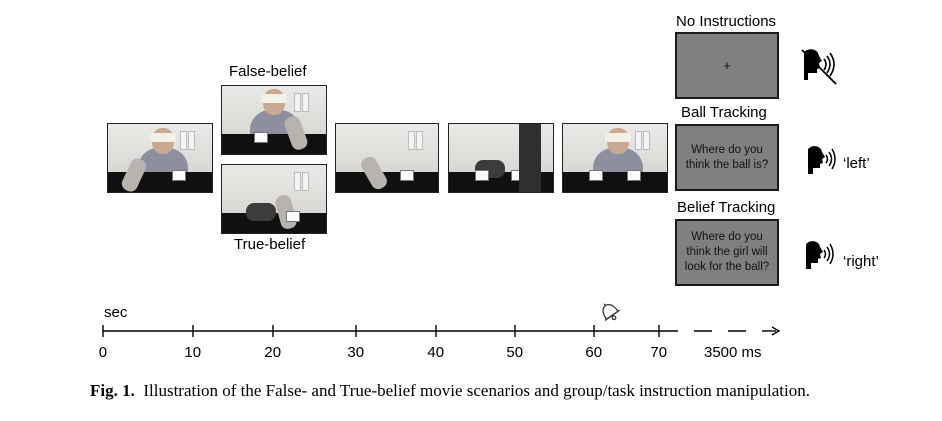 The height and width of the screenshot is (421, 942). Describe the element at coordinates (733, 352) in the screenshot. I see `timeline-tail-label: 3500 ms` at that location.